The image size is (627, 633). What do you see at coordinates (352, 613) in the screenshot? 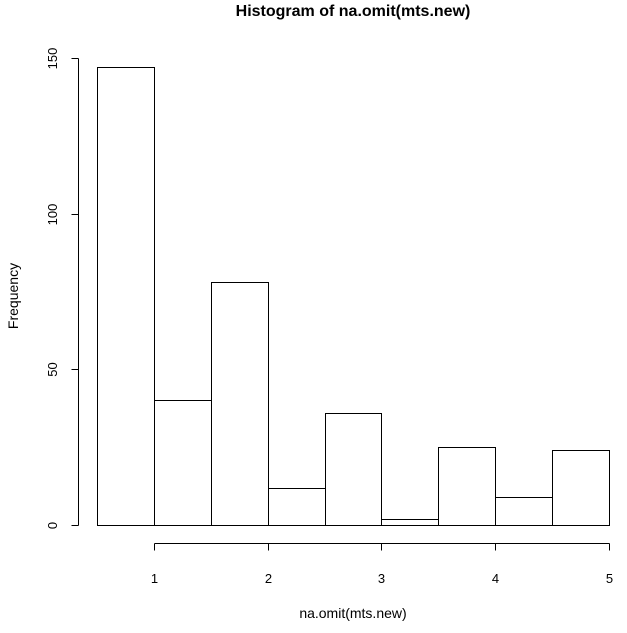
I see `x-axis-label: na.omit(mts.new)` at bounding box center [352, 613].